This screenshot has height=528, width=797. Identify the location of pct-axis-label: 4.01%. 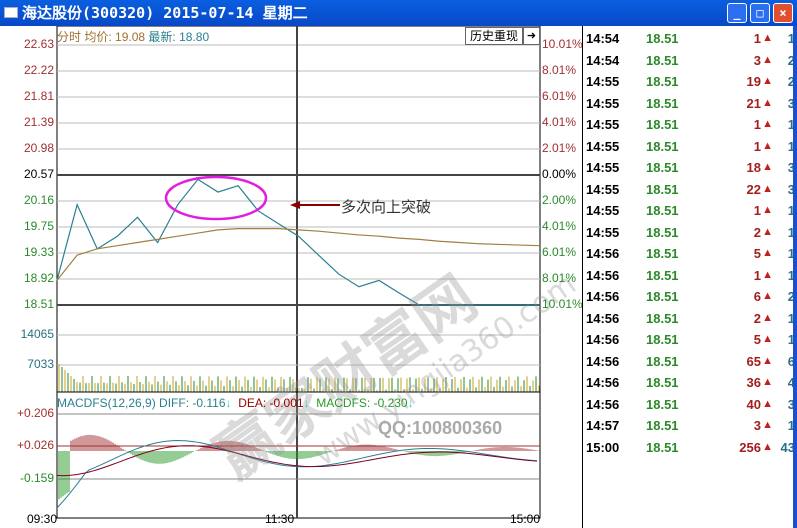
(559, 122).